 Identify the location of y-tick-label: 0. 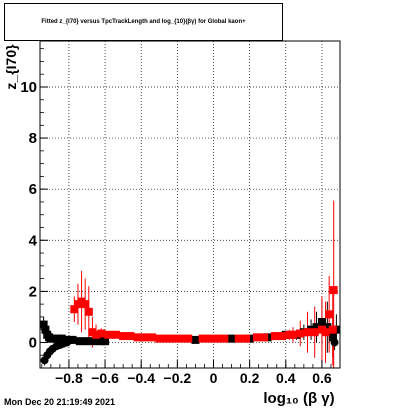
(33, 342).